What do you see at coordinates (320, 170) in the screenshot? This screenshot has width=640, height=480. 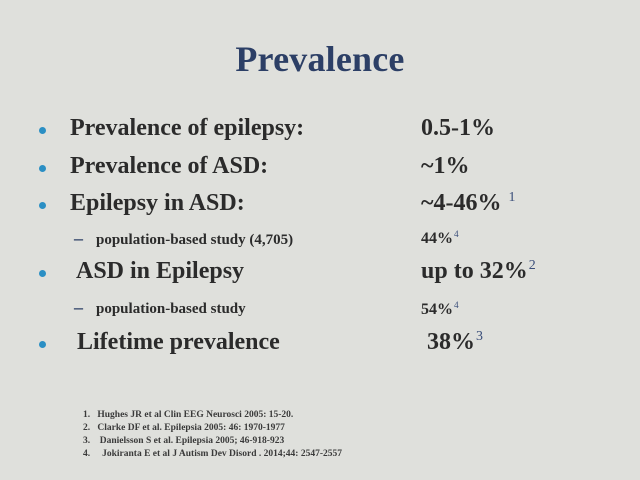 I see `bullet-item-asd-prevalence: Prevalence of ASD: ~1%` at bounding box center [320, 170].